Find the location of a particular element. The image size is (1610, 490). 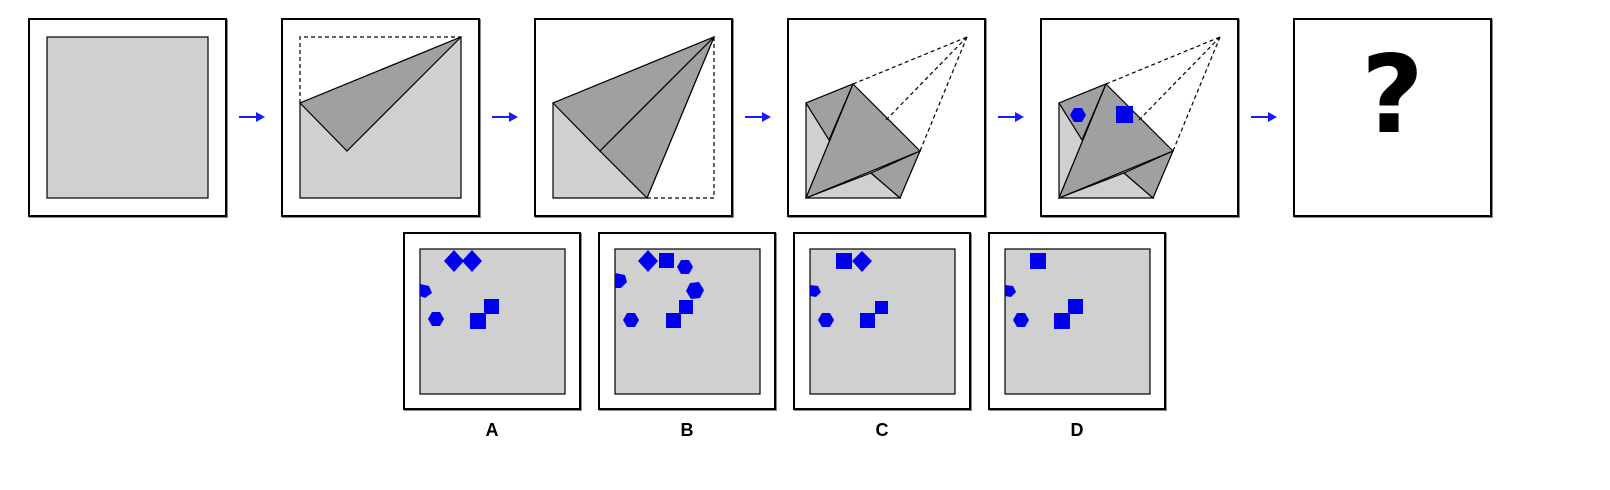

step-2-frame is located at coordinates (380, 117).